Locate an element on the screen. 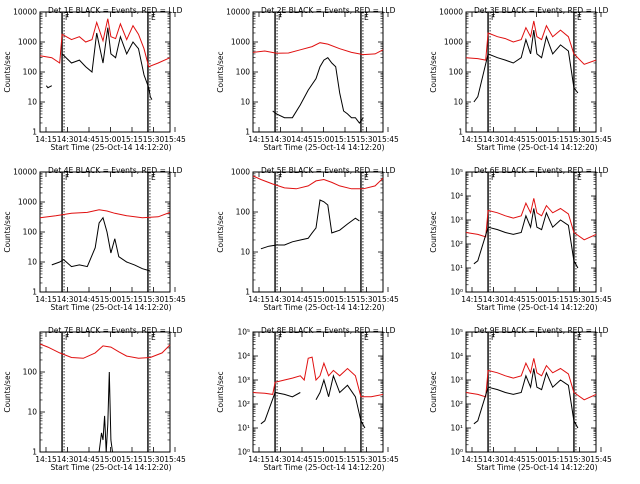  marker-label: E is located at coordinates (579, 337).